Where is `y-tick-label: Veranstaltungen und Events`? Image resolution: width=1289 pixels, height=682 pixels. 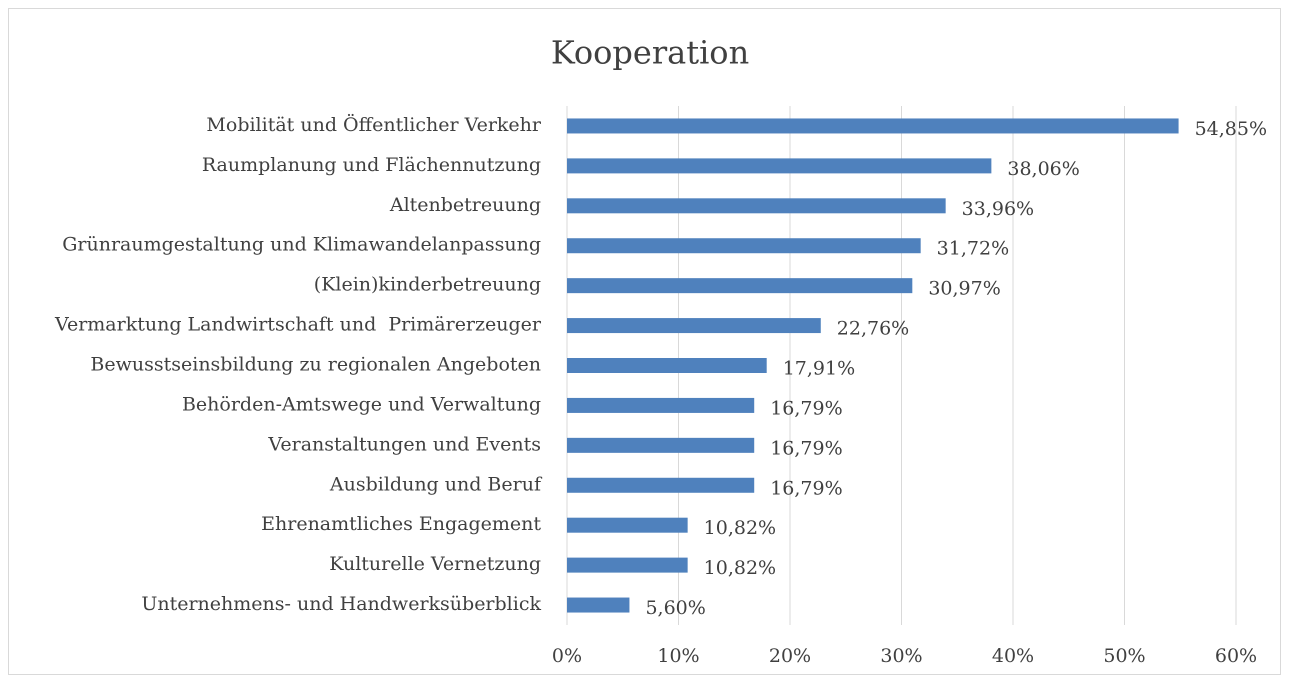
y-tick-label: Veranstaltungen und Events is located at coordinates (404, 444).